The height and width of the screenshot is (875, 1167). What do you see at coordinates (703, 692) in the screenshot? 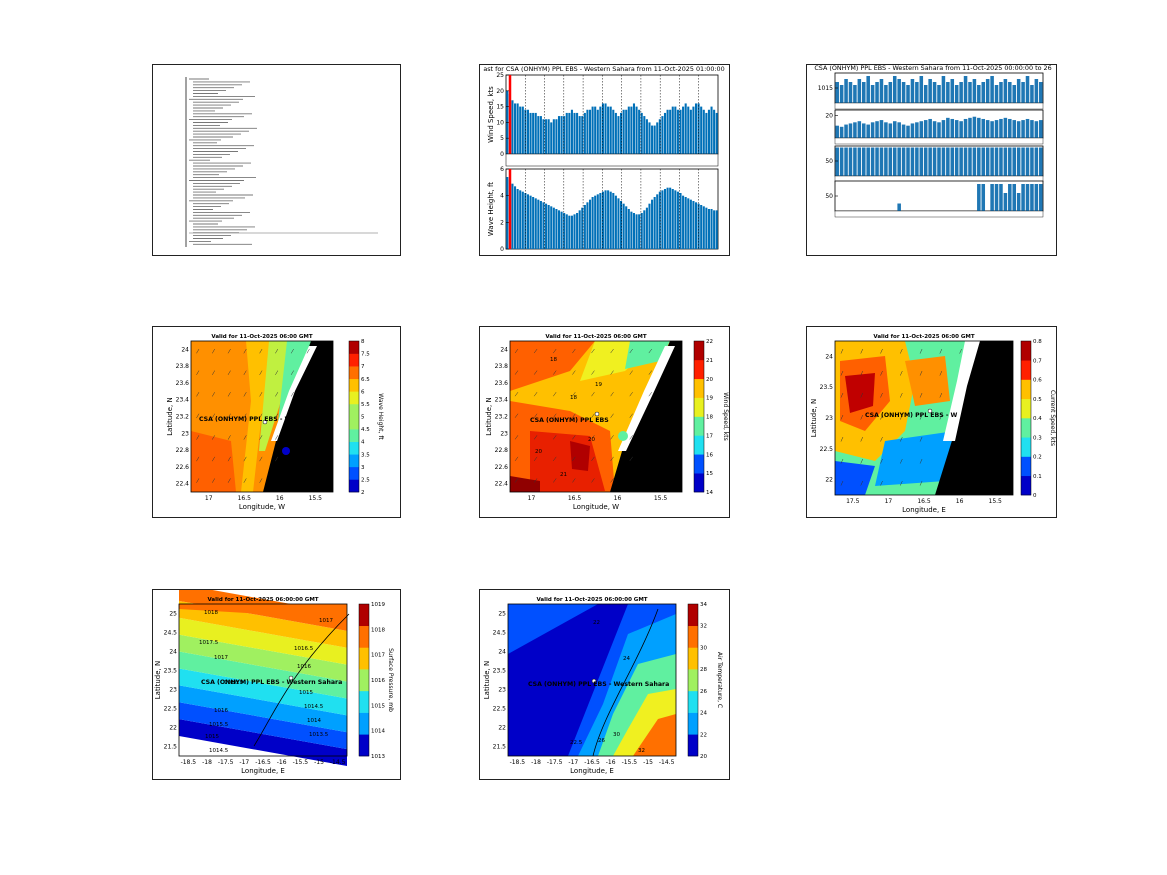
I see `colorbar-tick-label: 26` at bounding box center [703, 692].